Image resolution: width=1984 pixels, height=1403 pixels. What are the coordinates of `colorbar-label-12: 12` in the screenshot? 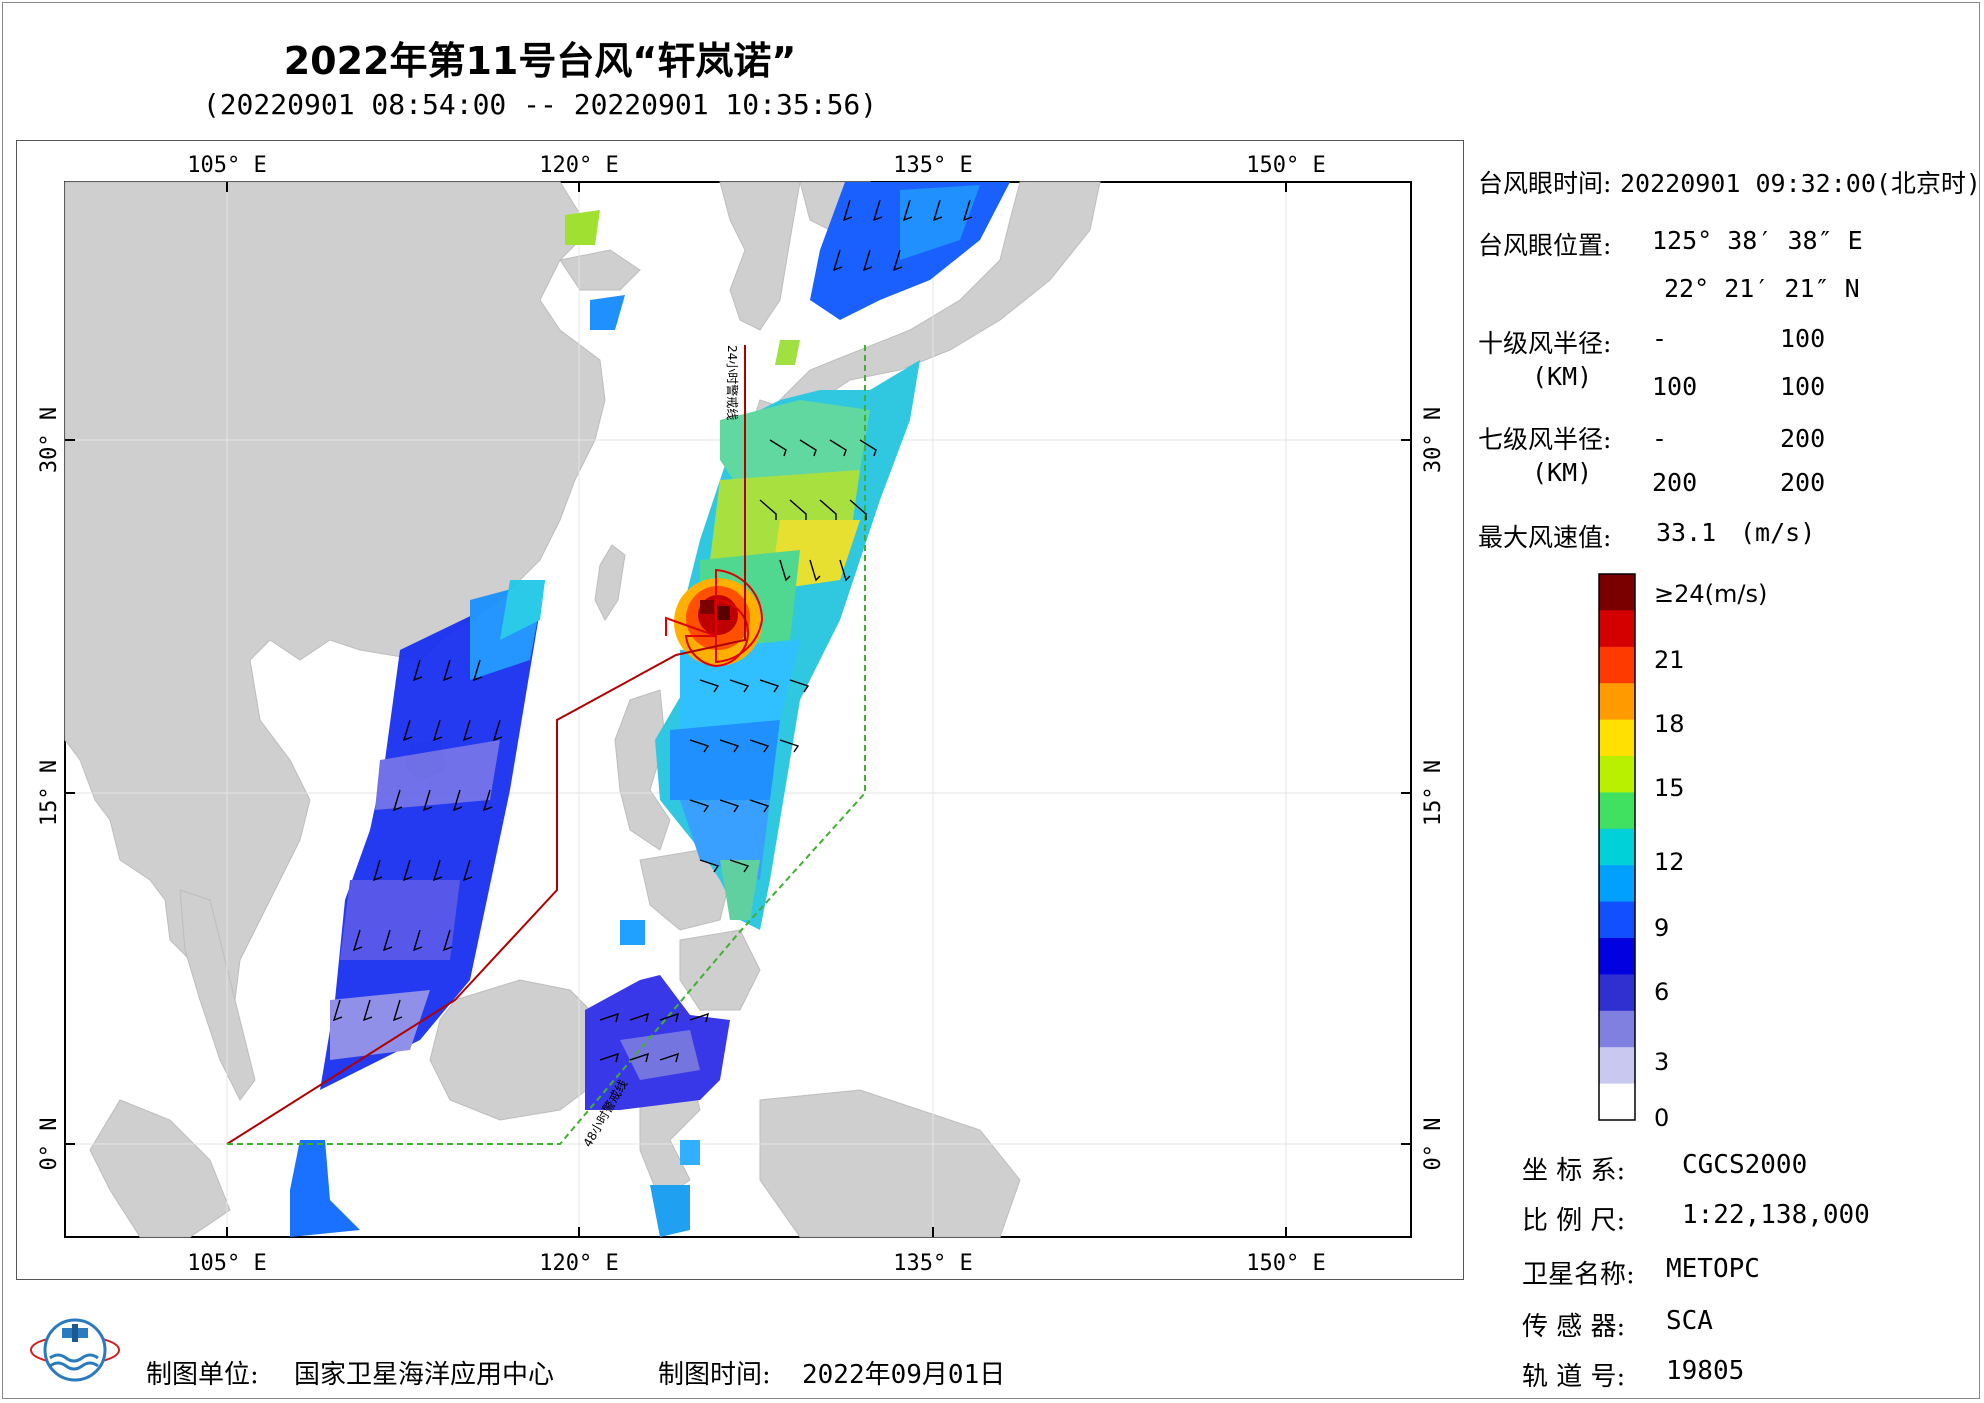 It's located at (1669, 862).